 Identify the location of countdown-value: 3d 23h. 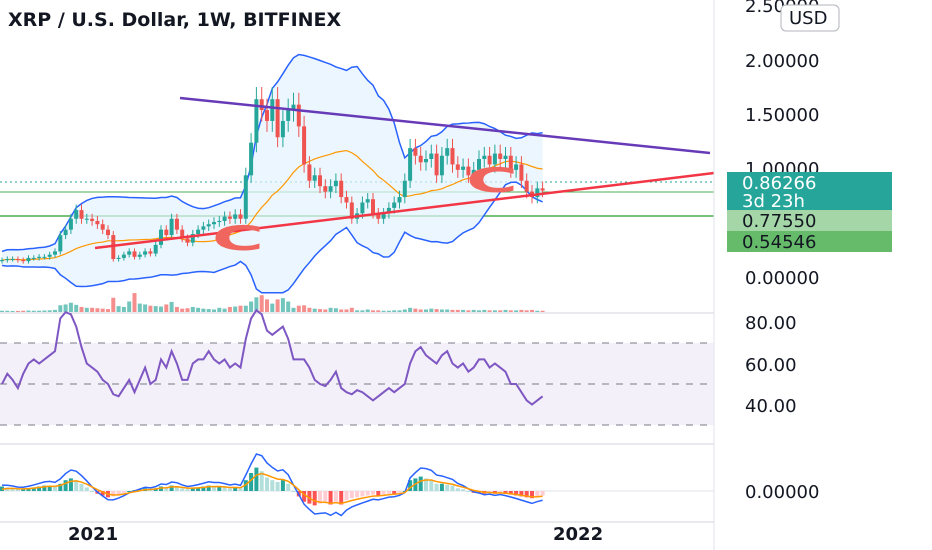
(773, 201).